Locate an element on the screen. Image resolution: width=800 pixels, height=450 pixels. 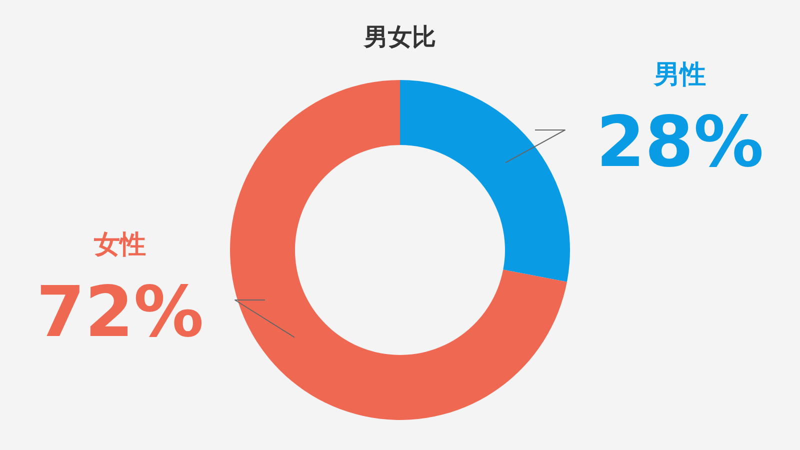
data-label: 28% is located at coordinates (680, 142).